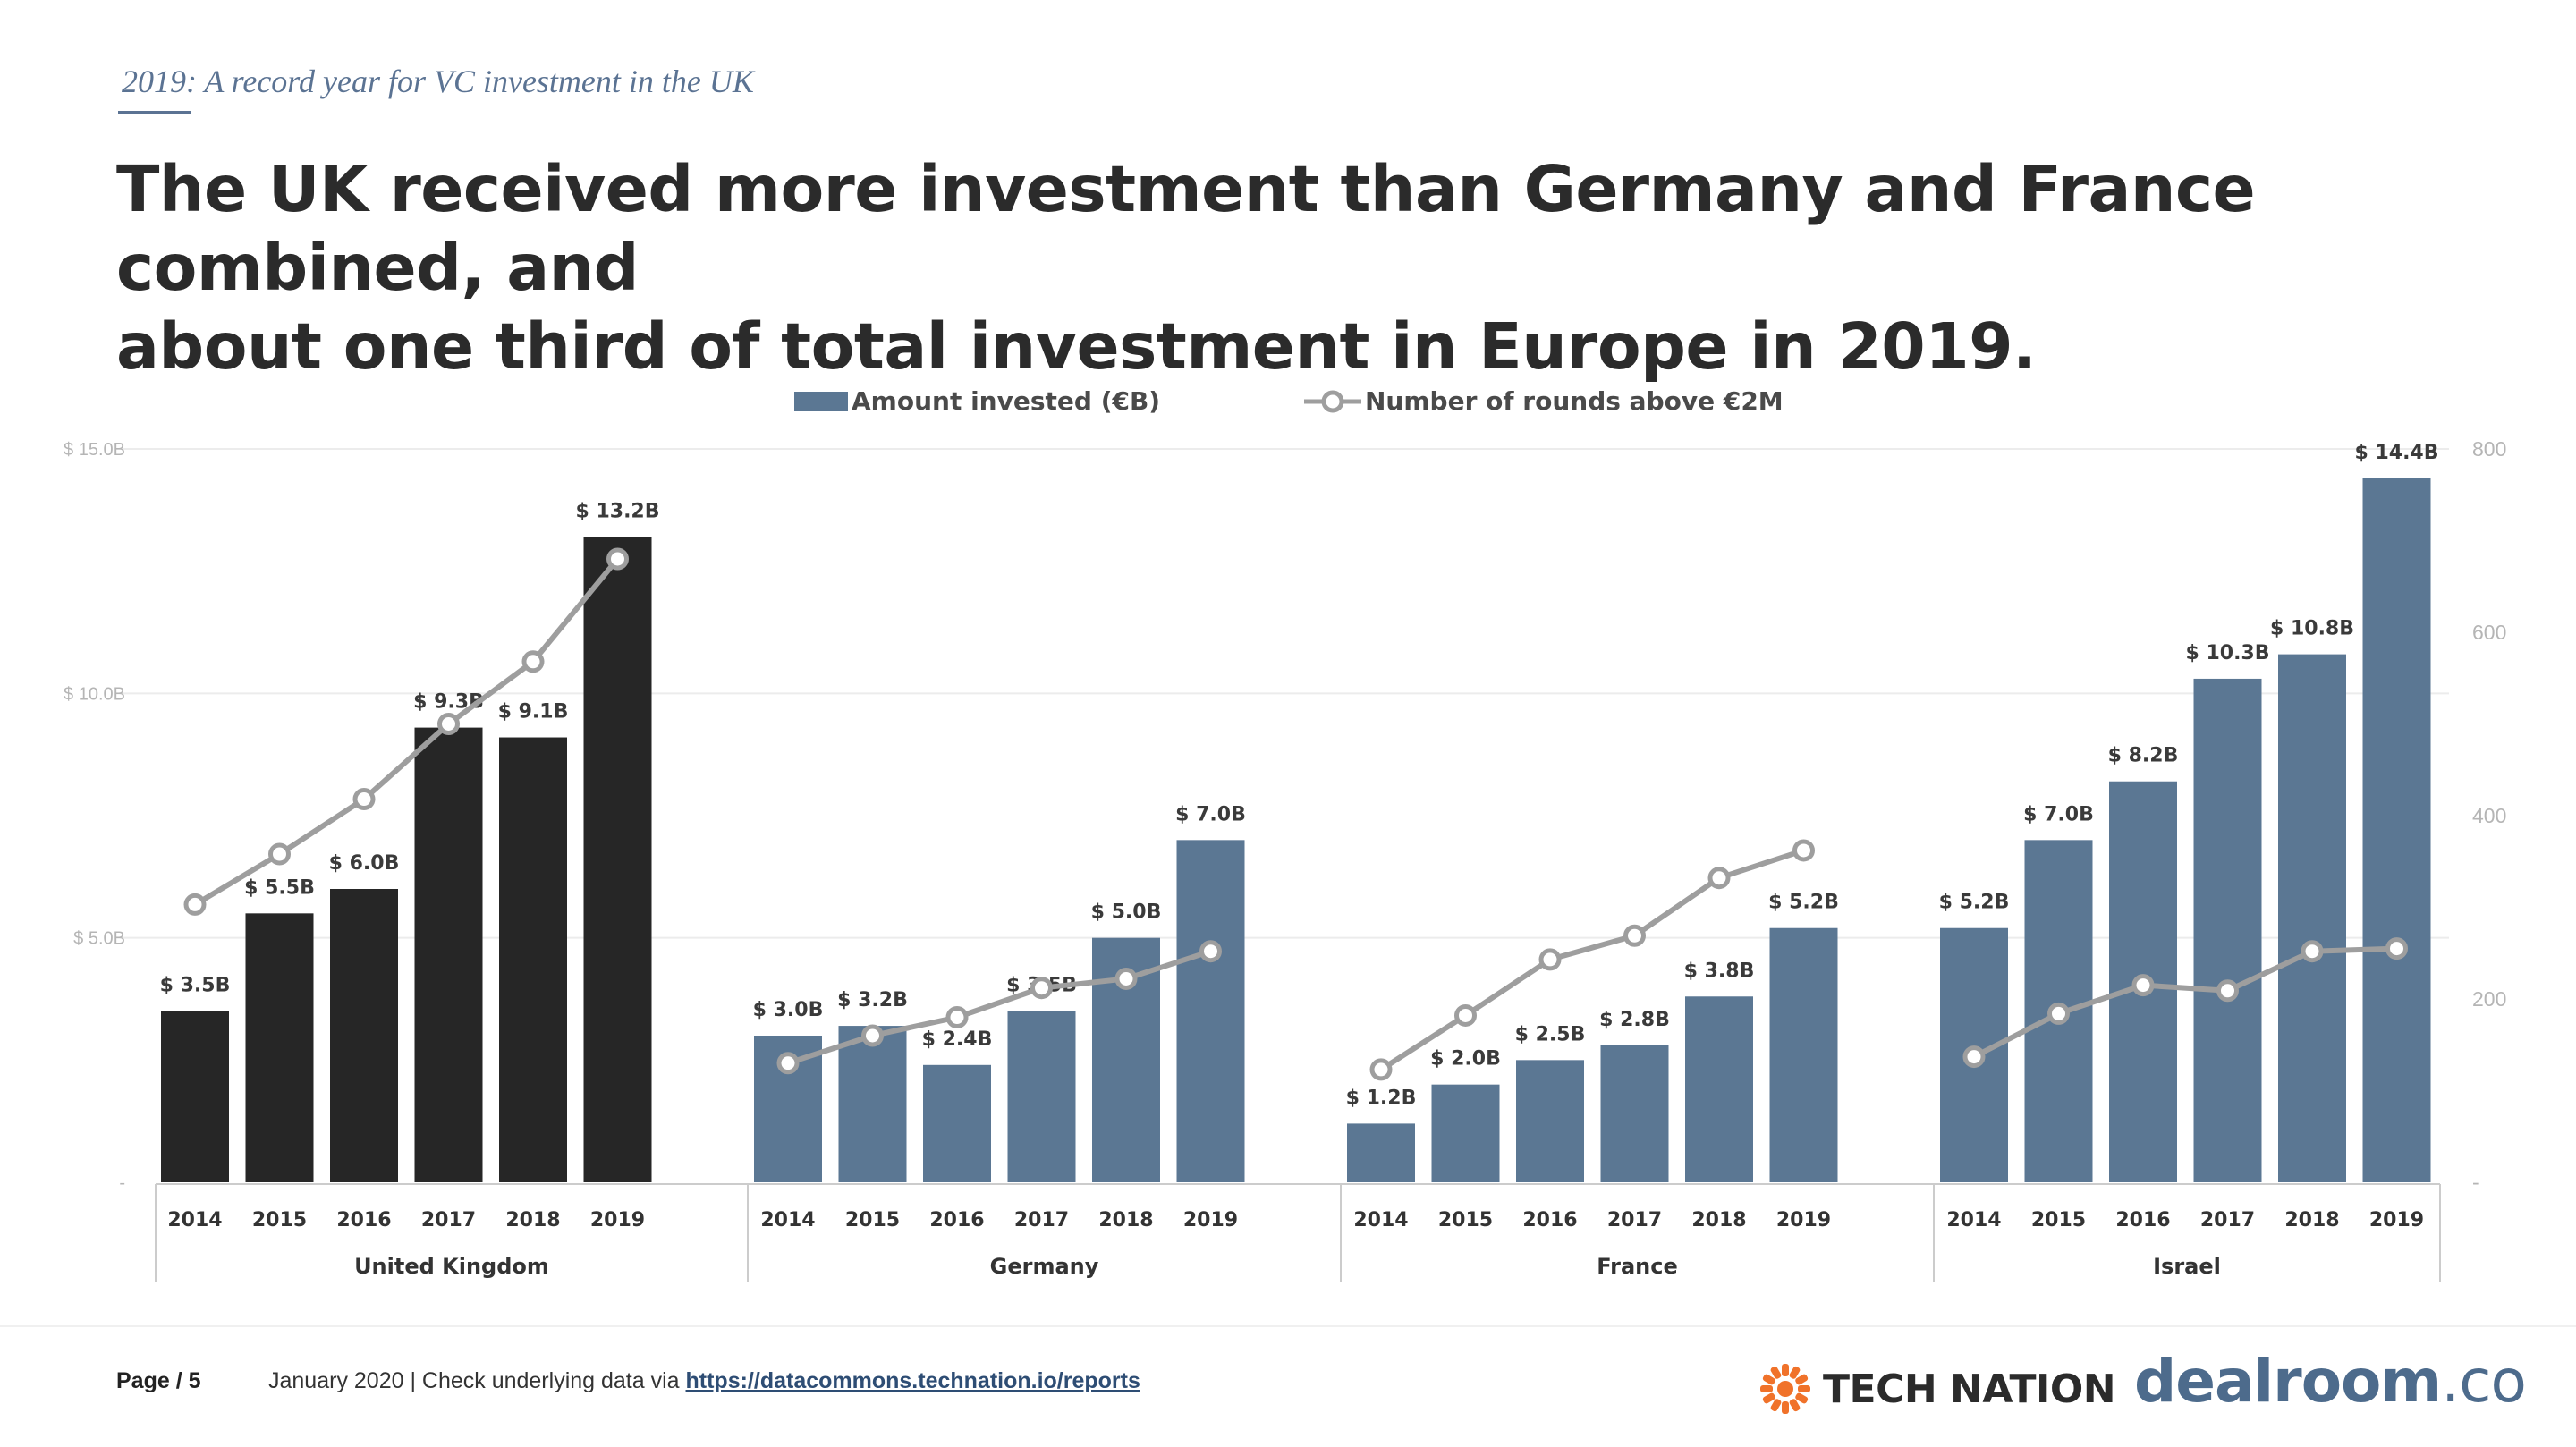  I want to click on bar-value-label: $ 8.2B, so click(2143, 756).